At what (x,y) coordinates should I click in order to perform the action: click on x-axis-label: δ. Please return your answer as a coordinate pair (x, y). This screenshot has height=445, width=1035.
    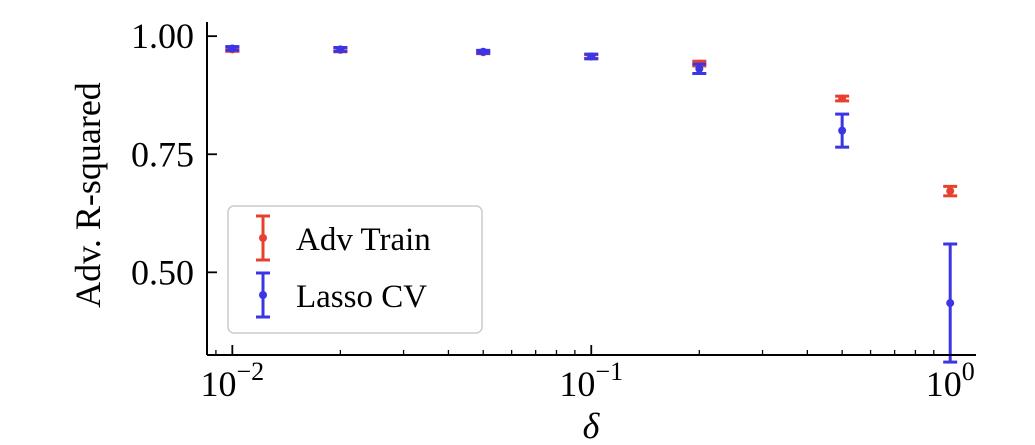
    Looking at the image, I should click on (592, 425).